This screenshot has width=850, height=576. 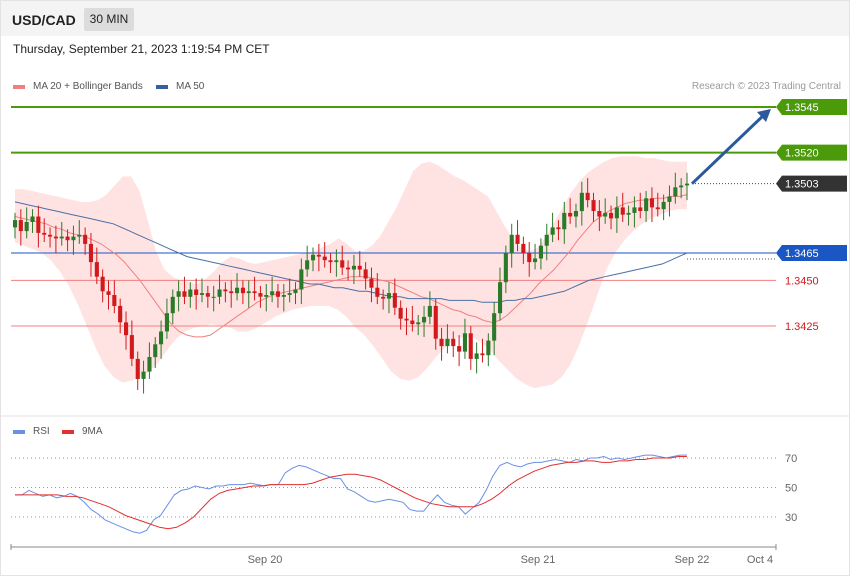 What do you see at coordinates (88, 86) in the screenshot?
I see `legend-label-bollinger: MA 20 + Bollinger Bands` at bounding box center [88, 86].